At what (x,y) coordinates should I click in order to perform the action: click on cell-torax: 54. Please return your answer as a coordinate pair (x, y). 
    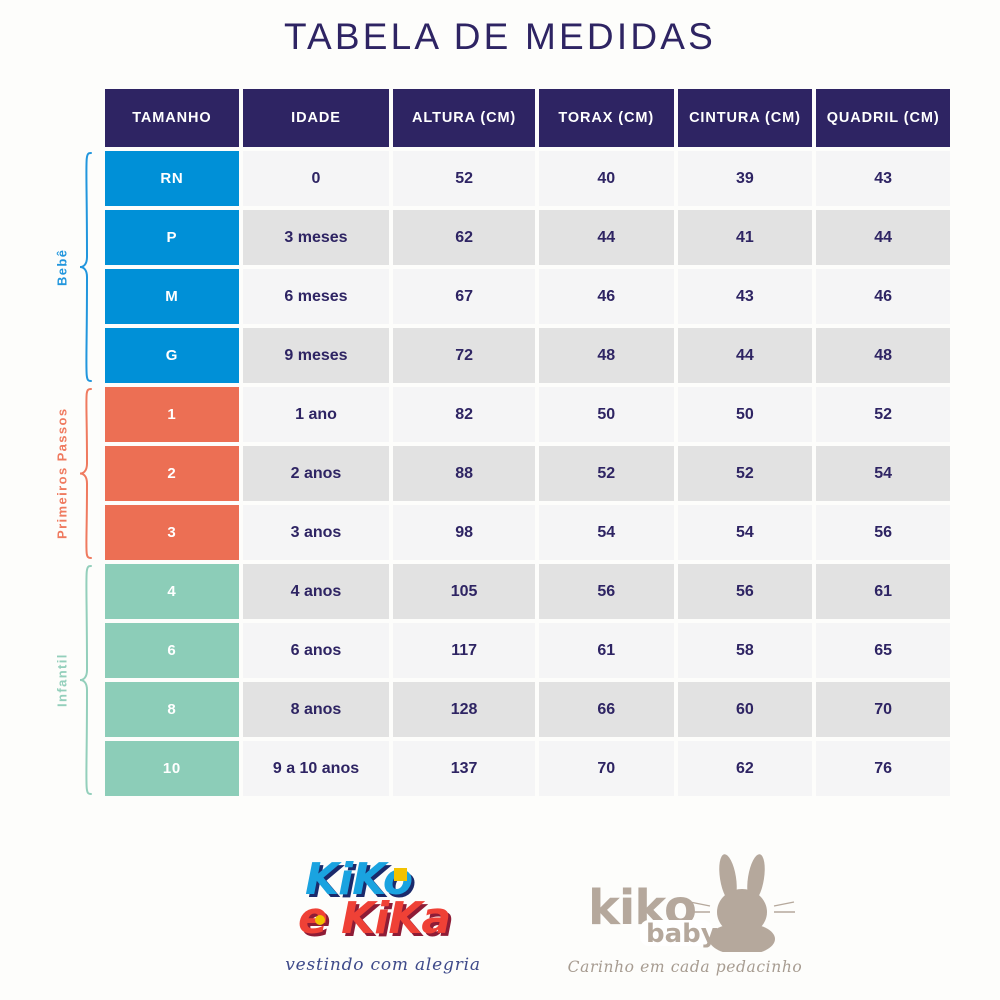
    Looking at the image, I should click on (606, 532).